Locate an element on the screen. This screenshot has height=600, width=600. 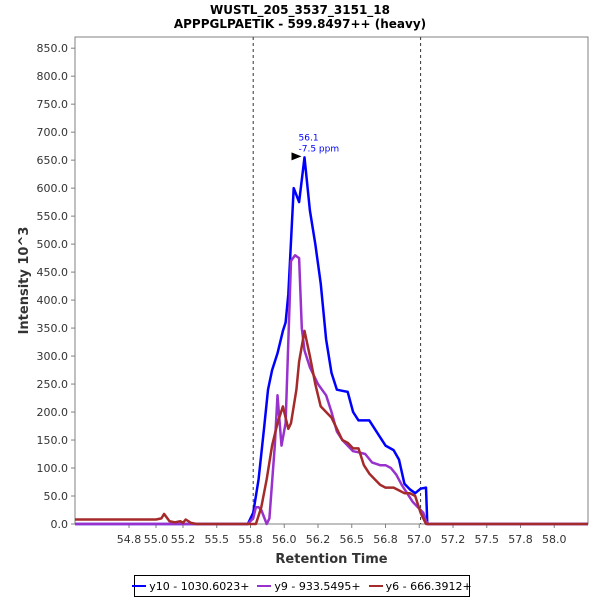
legend-item-1: y10 - 1030.6023+ is located at coordinates (190, 586).